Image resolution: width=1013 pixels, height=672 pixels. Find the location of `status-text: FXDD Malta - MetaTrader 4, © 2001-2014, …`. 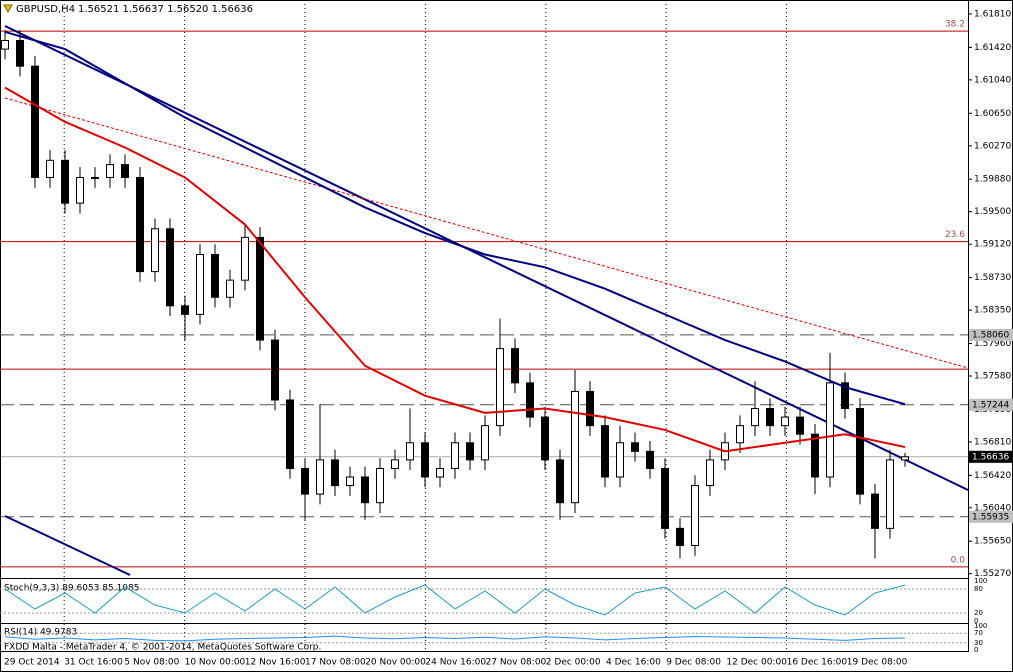

status-text: FXDD Malta - MetaTrader 4, © 2001-2014, … is located at coordinates (162, 648).